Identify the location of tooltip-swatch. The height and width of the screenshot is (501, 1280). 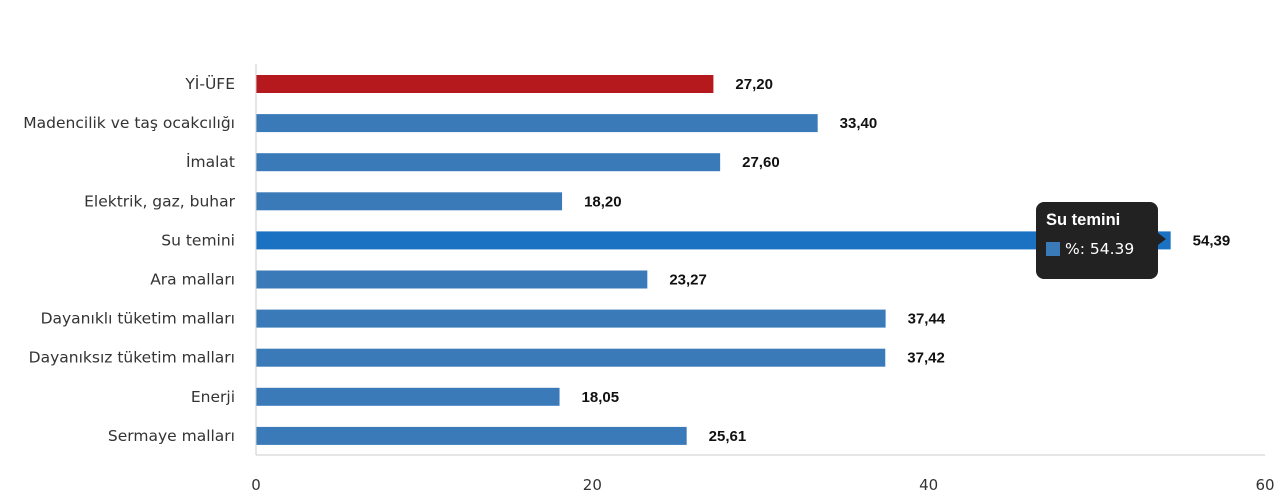
(1053, 249).